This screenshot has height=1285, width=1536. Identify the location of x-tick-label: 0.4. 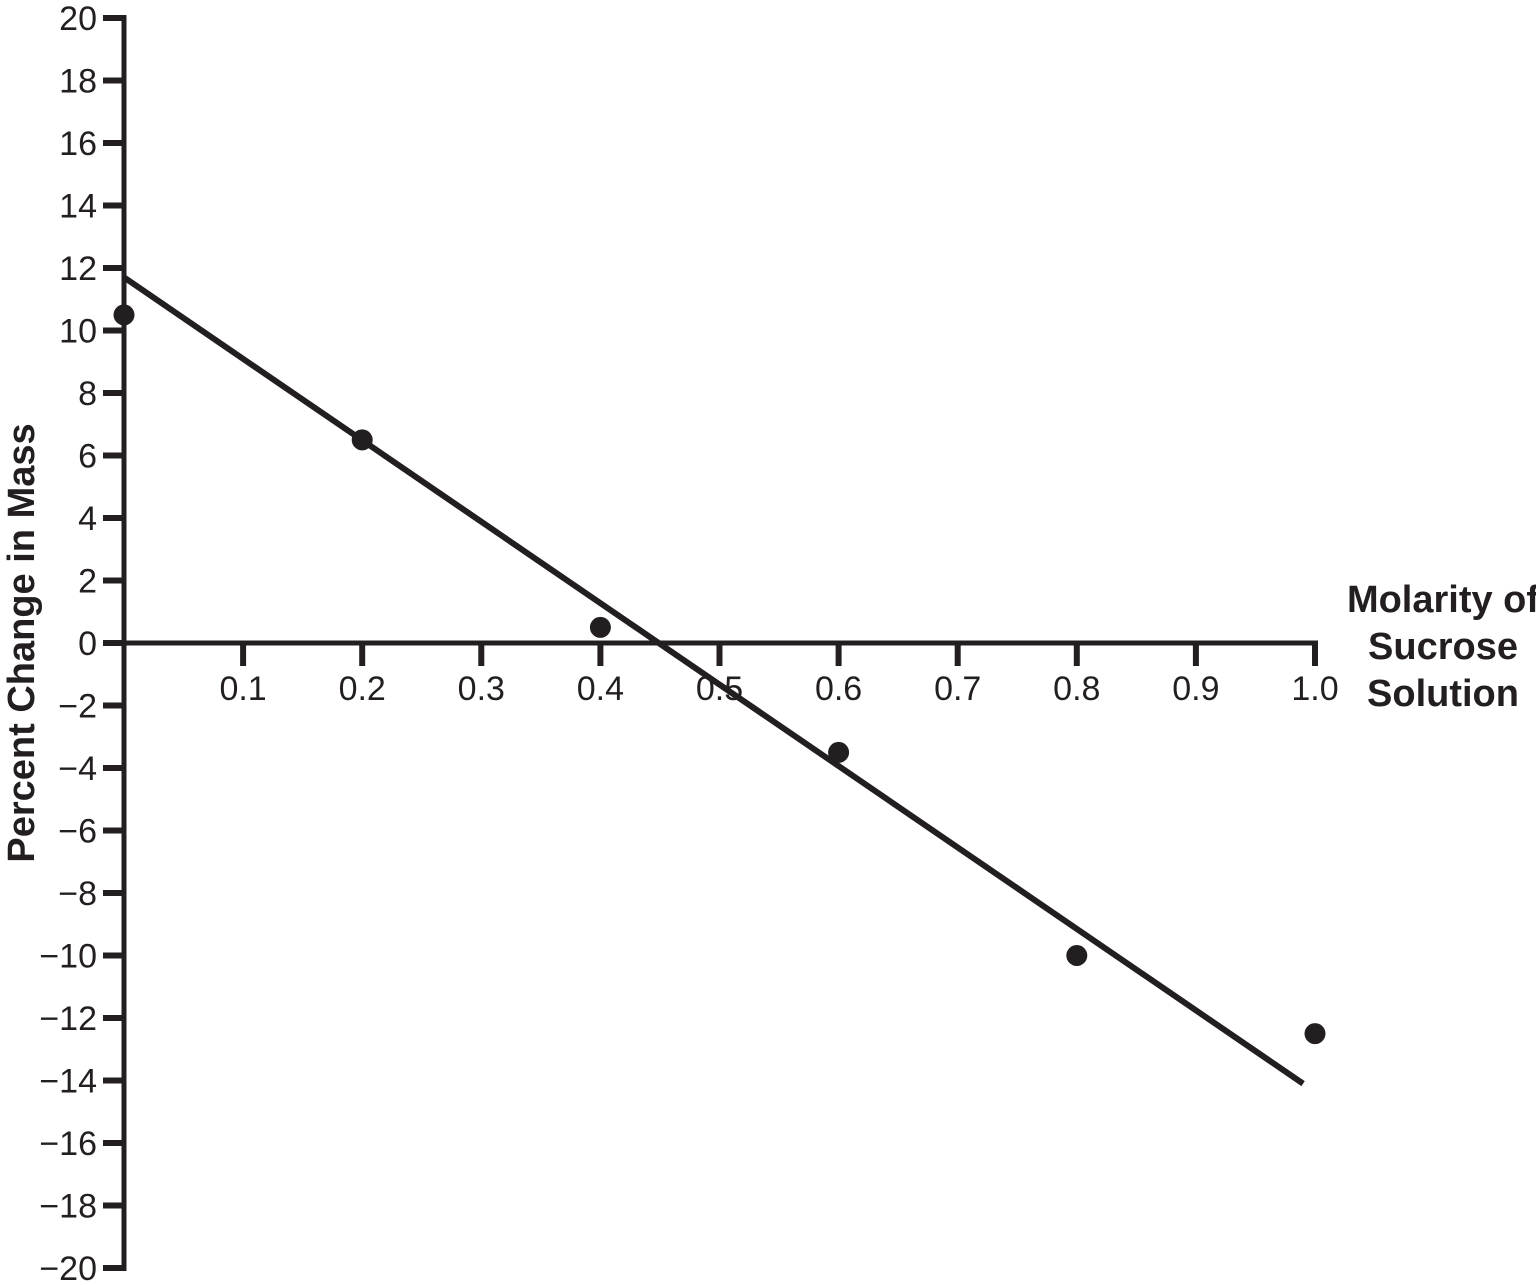
(600, 689).